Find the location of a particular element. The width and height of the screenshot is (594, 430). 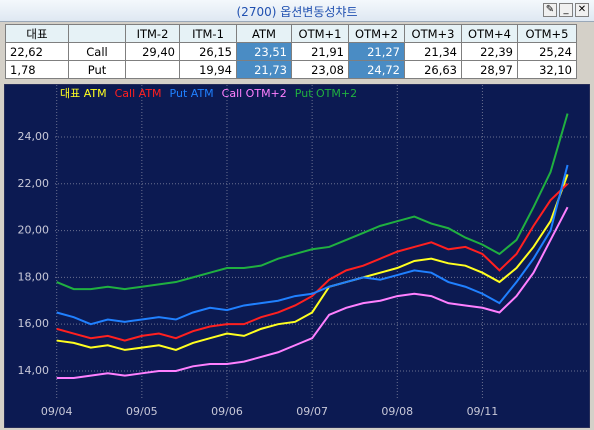

header-row: 대표 ITM-2 ITM-1 ATM OTM+1 OTM+2 OTM+3 OTM+4 OTM+5 is located at coordinates (291, 33).